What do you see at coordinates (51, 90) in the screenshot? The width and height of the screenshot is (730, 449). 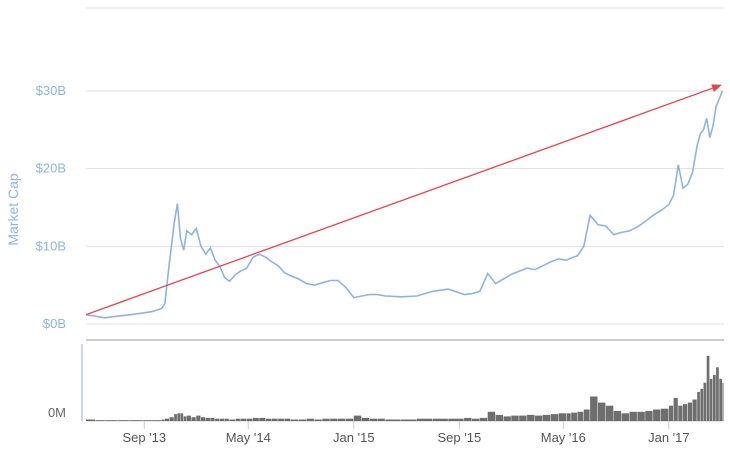 I see `y-tick-label: $30B` at bounding box center [51, 90].